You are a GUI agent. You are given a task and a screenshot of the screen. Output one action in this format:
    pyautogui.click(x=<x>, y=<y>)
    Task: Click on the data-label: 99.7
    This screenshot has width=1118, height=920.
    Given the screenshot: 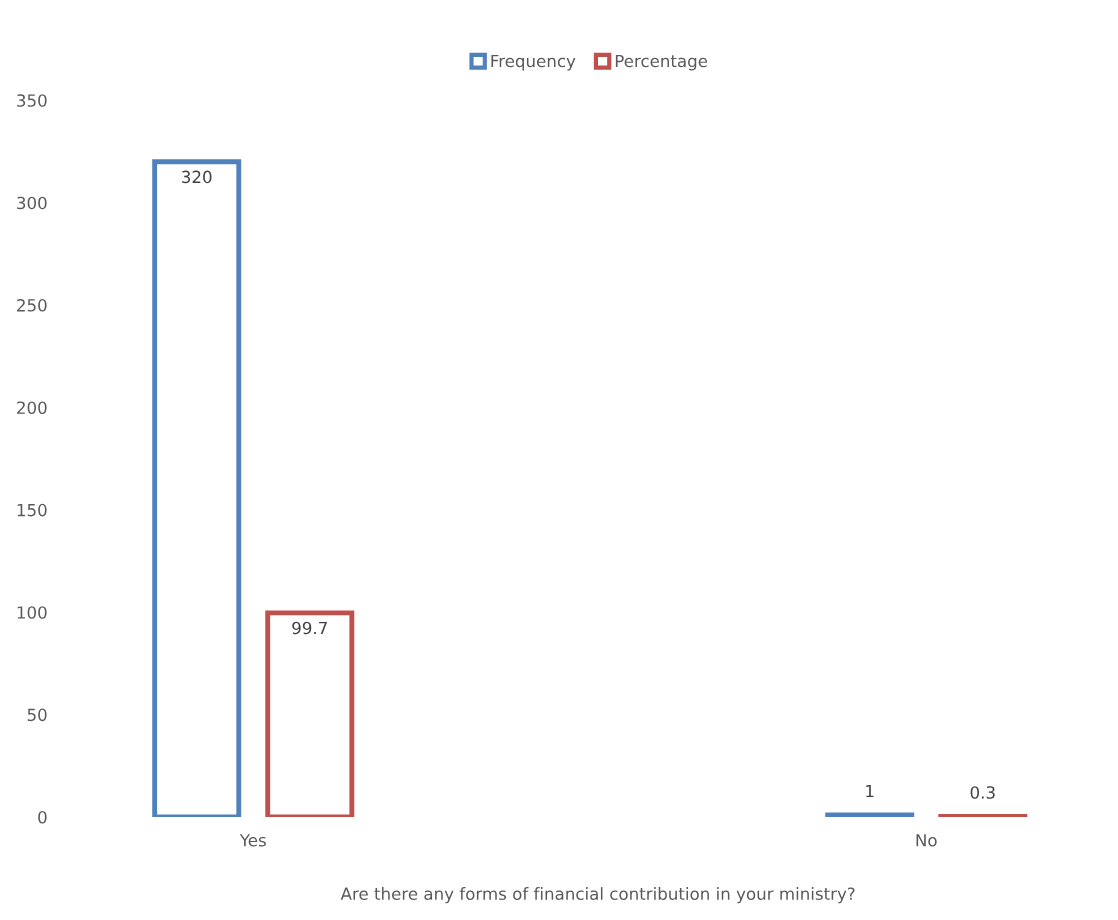 What is the action you would take?
    pyautogui.click(x=309, y=628)
    